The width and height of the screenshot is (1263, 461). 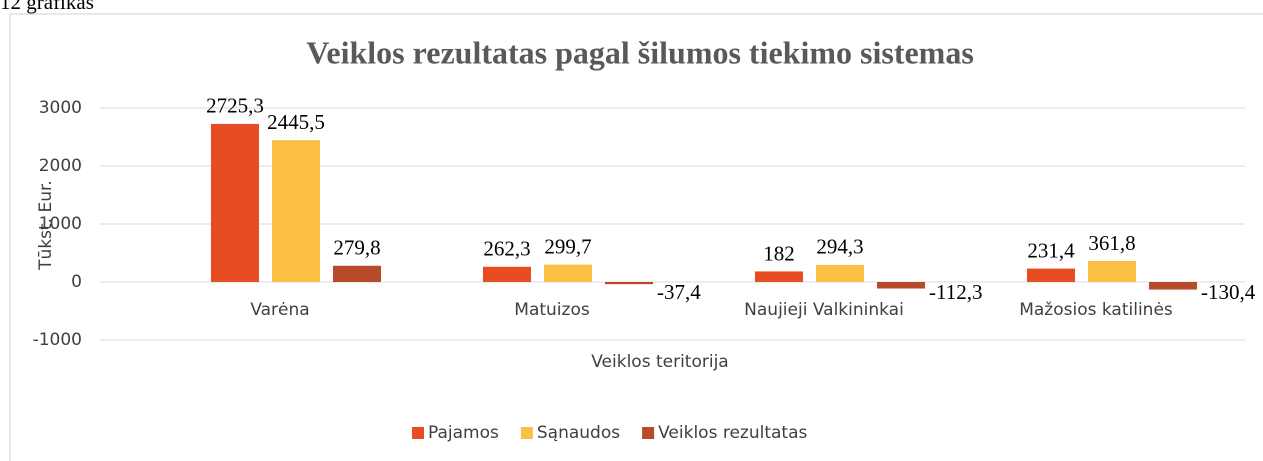 What do you see at coordinates (567, 246) in the screenshot?
I see `data-label: 299,7` at bounding box center [567, 246].